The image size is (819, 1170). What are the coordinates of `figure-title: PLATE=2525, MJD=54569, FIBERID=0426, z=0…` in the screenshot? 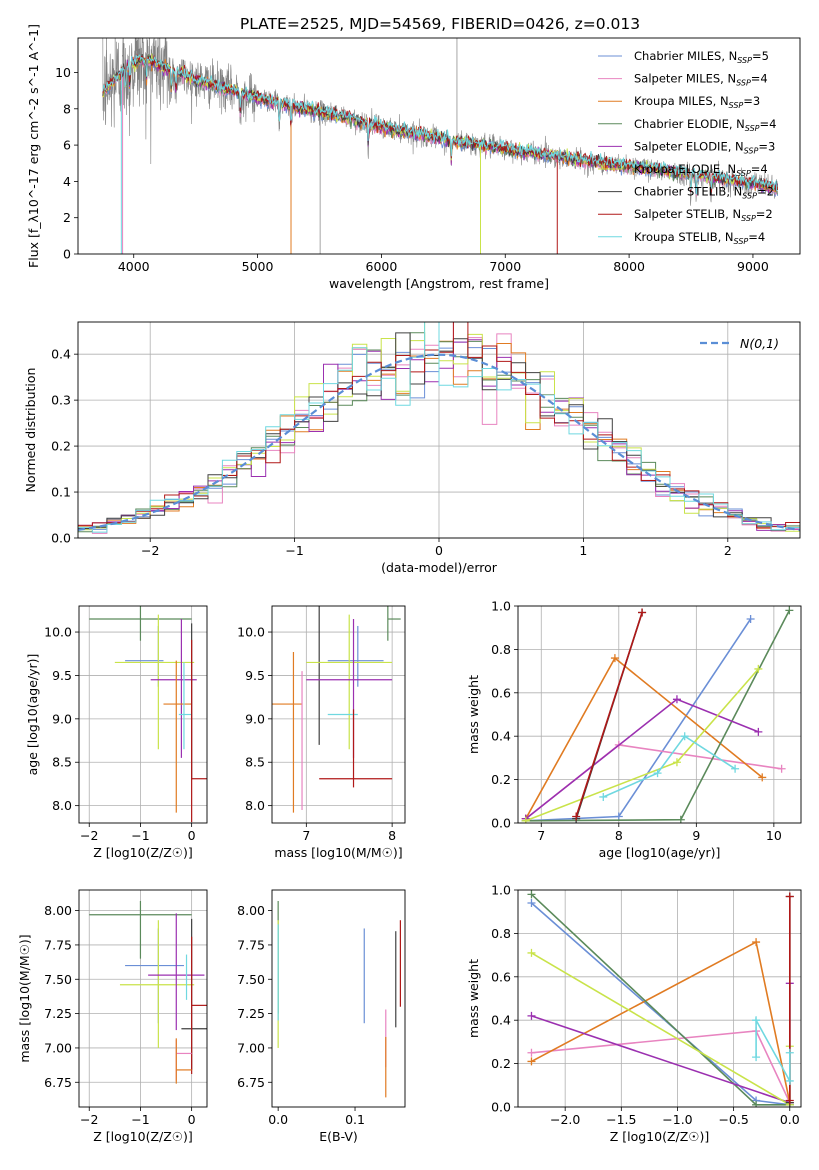 It's located at (440, 24).